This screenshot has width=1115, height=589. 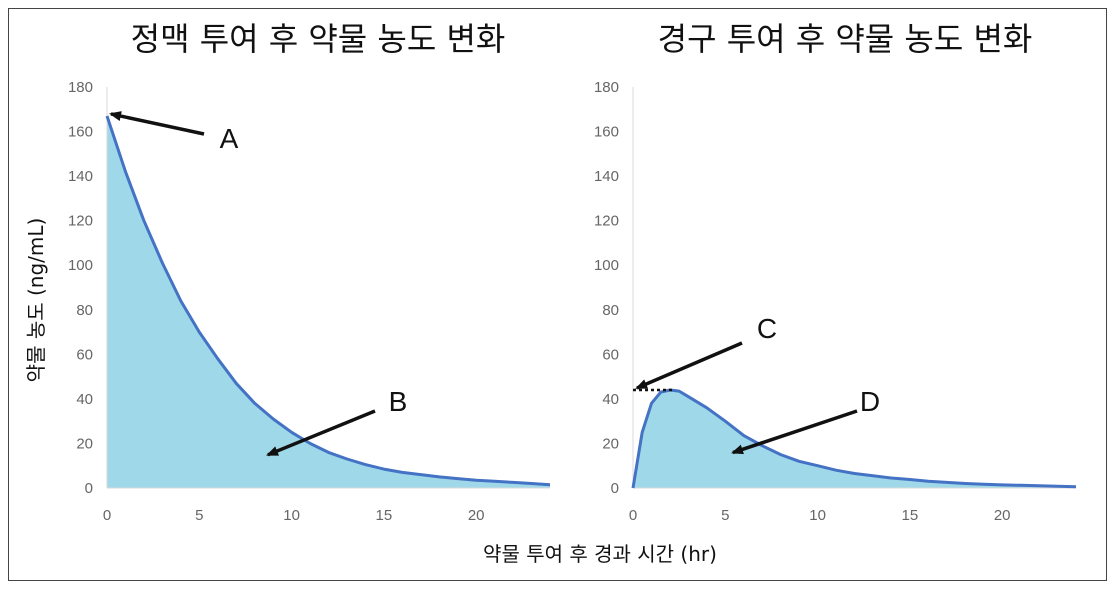 I want to click on iv-y-tick-label: 80, so click(x=84, y=310).